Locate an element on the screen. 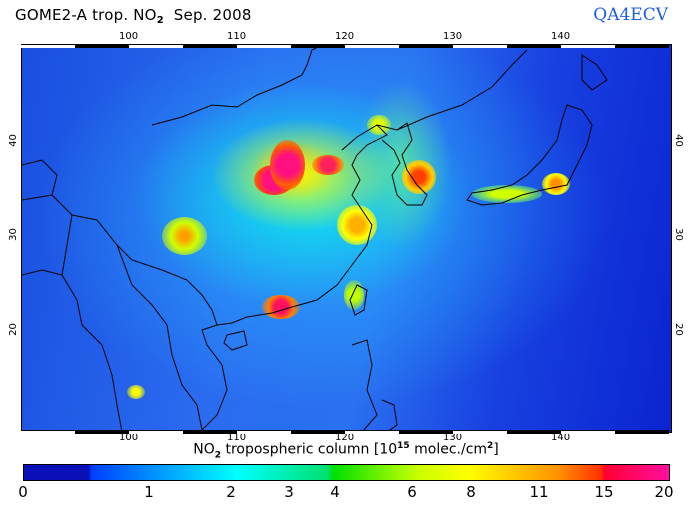  cbar-title-no: NO is located at coordinates (204, 449).